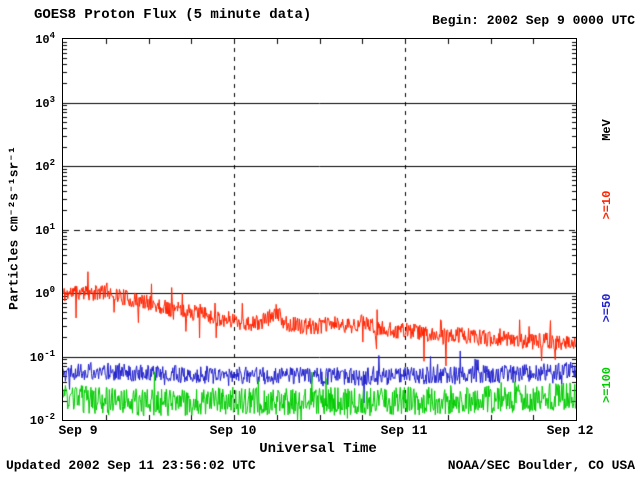 The width and height of the screenshot is (640, 480). Describe the element at coordinates (541, 465) in the screenshot. I see `credit: NOAA/SEC Boulder, CO USA` at that location.